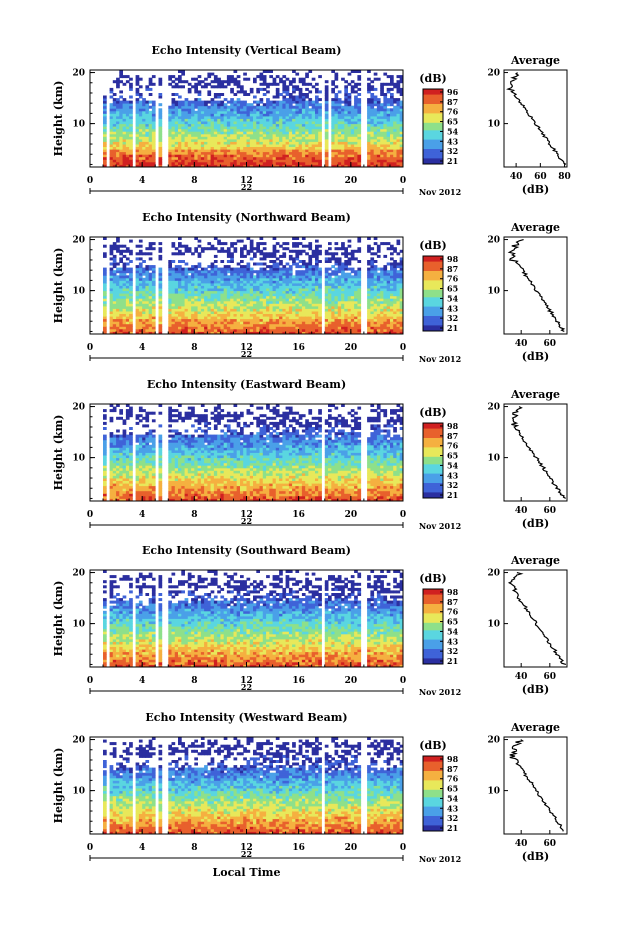 The image size is (617, 929). What do you see at coordinates (433, 142) in the screenshot?
I see `colorbar-swatch` at bounding box center [433, 142].